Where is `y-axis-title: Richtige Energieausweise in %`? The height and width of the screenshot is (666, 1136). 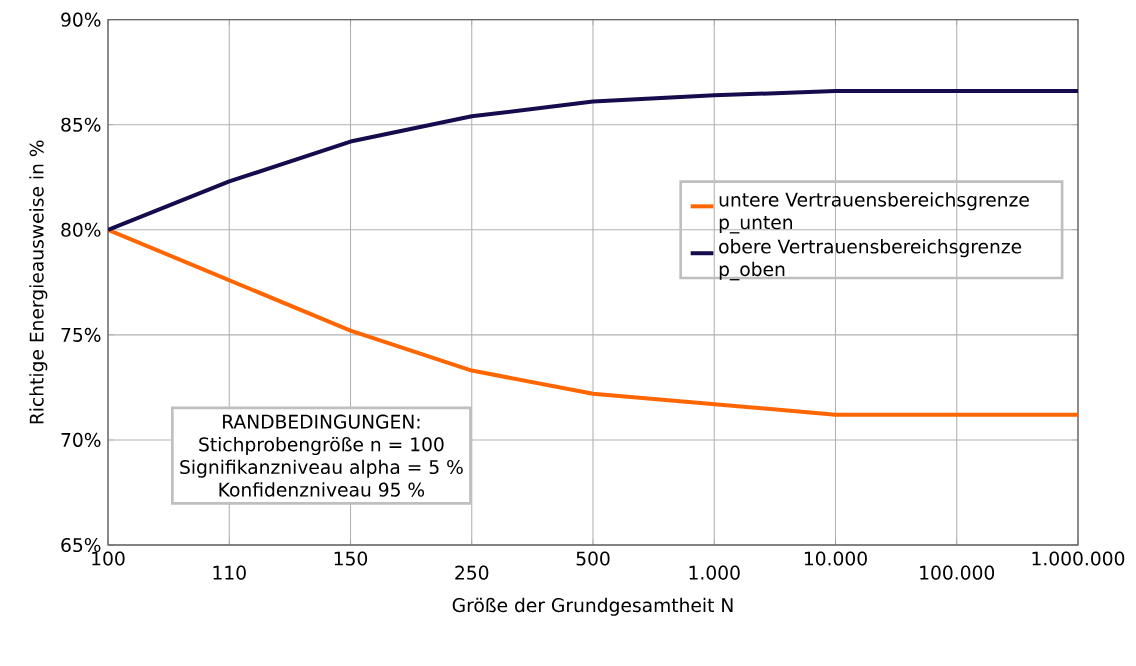 y-axis-title: Richtige Energieausweise in % is located at coordinates (38, 282).